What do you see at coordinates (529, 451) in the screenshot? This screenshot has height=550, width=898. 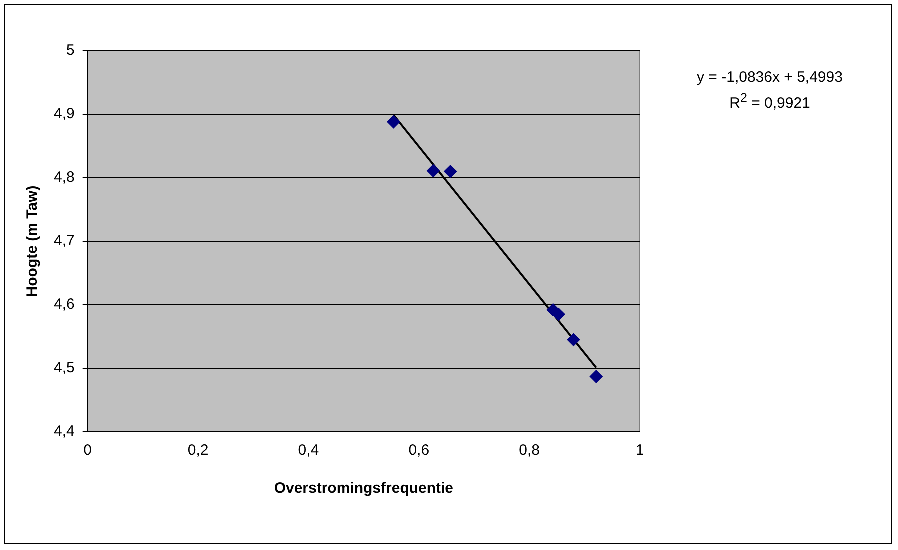 I see `x-tick-label: 0,8` at bounding box center [529, 451].